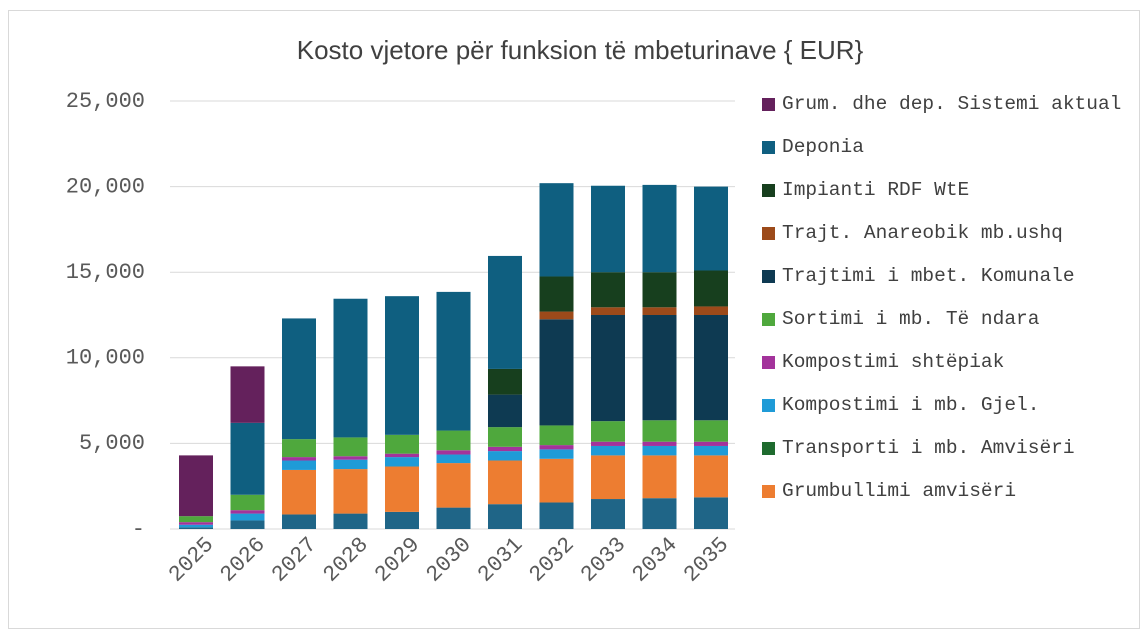  I want to click on y-tick-label: 20,000, so click(105, 186).